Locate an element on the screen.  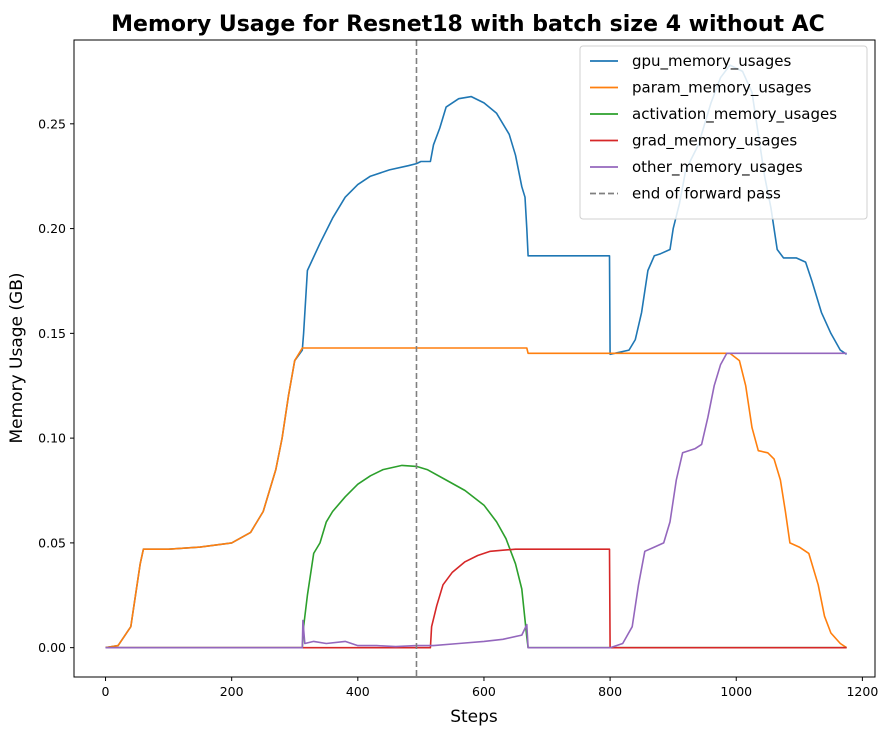
y-axis-ticks: 0.00 0.05 0.10 0.15 0.20 0.25 is located at coordinates (56, 385).